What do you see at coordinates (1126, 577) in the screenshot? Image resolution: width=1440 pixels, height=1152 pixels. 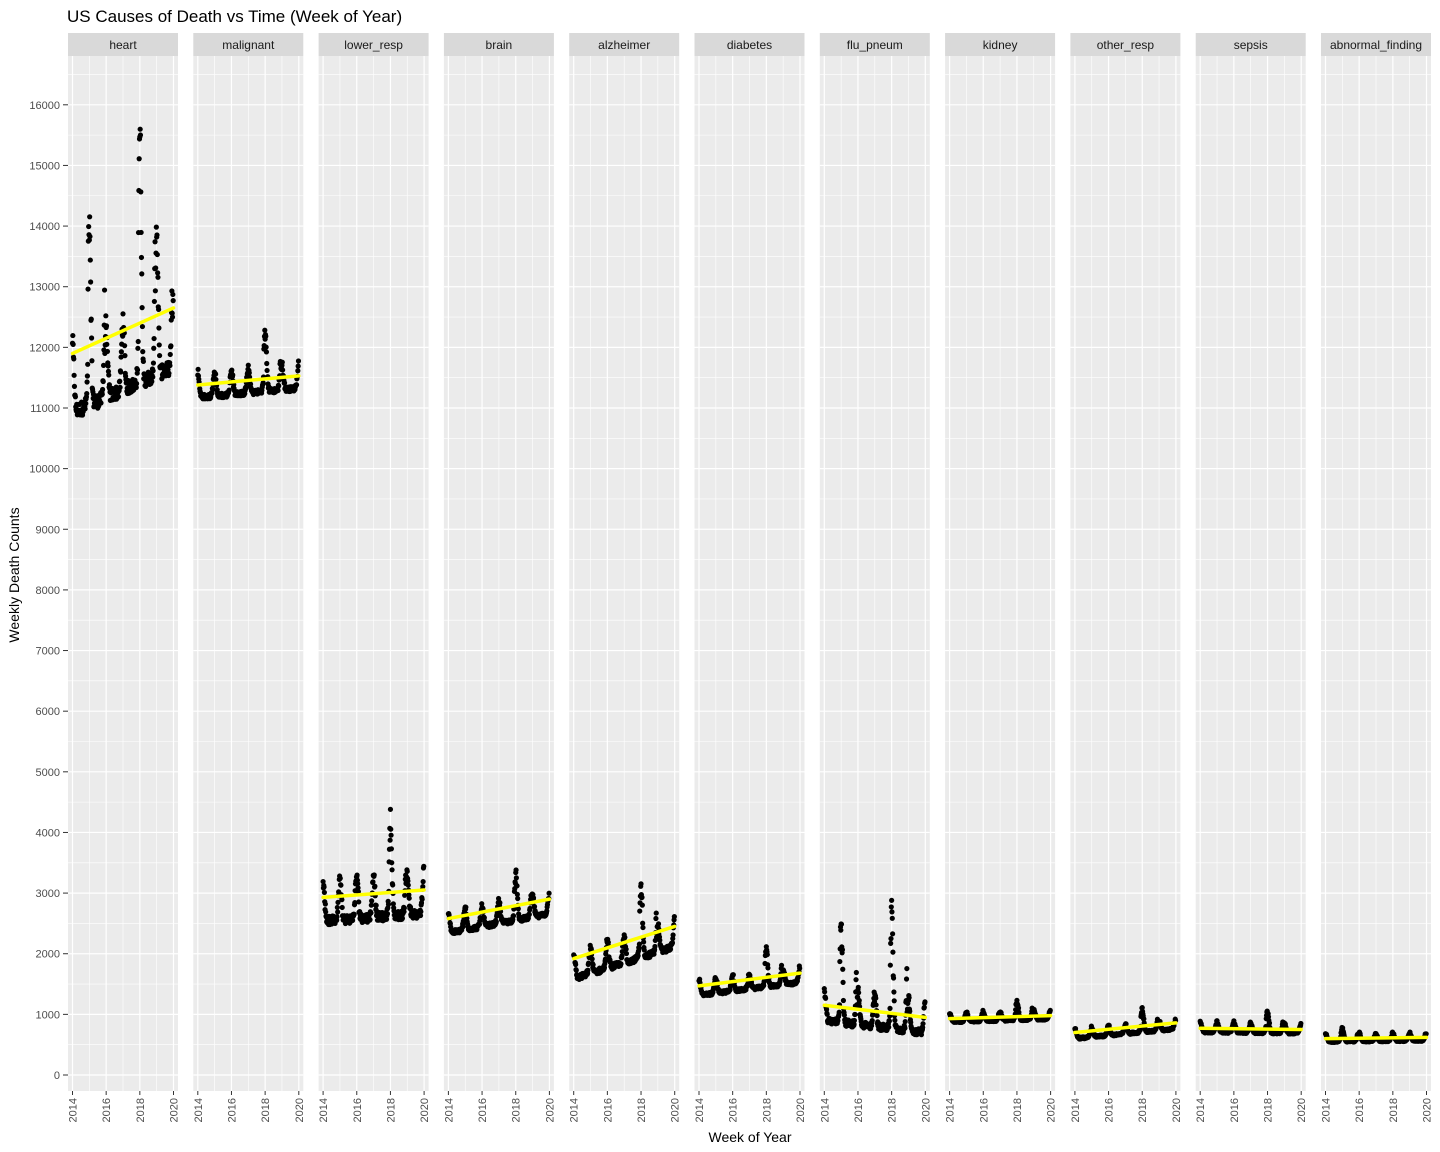 I see `facet-other_resp: 2014 2016 2018 2020 other_resp` at bounding box center [1126, 577].